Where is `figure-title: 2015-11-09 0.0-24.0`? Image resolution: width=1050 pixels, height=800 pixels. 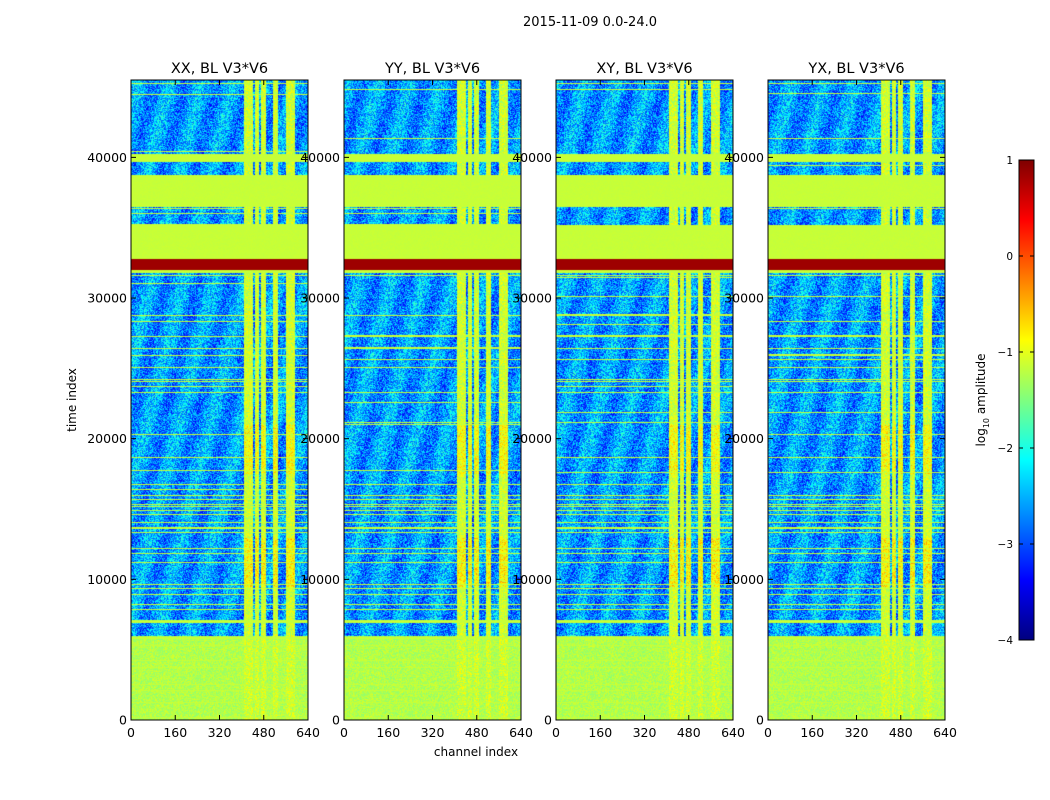
figure-title: 2015-11-09 0.0-24.0 is located at coordinates (590, 22).